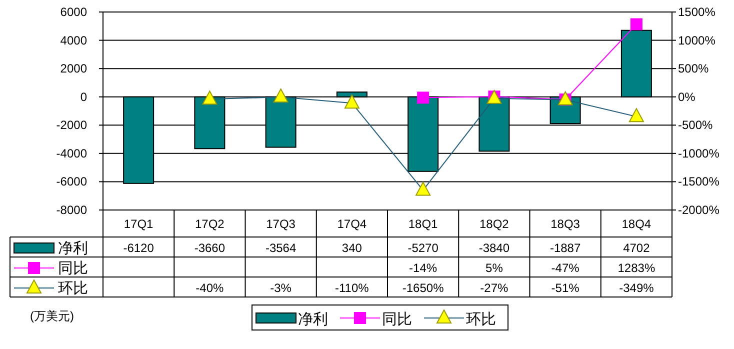 This screenshot has height=349, width=734. Describe the element at coordinates (565, 288) in the screenshot. I see `data-label: -51%` at that location.